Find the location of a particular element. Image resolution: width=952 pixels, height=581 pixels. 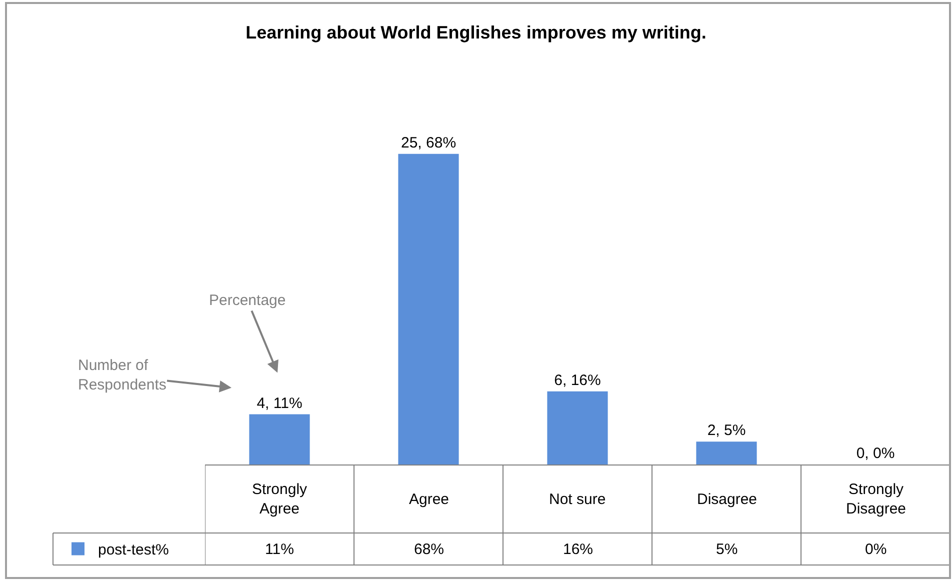

x-tick-label: Agree is located at coordinates (429, 499).